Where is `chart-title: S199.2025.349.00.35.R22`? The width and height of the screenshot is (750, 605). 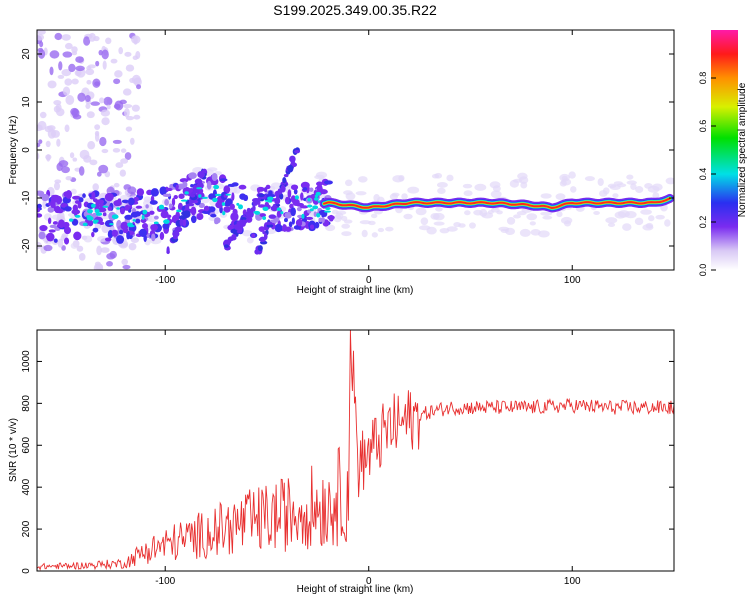 chart-title: S199.2025.349.00.35.R22 is located at coordinates (355, 10).